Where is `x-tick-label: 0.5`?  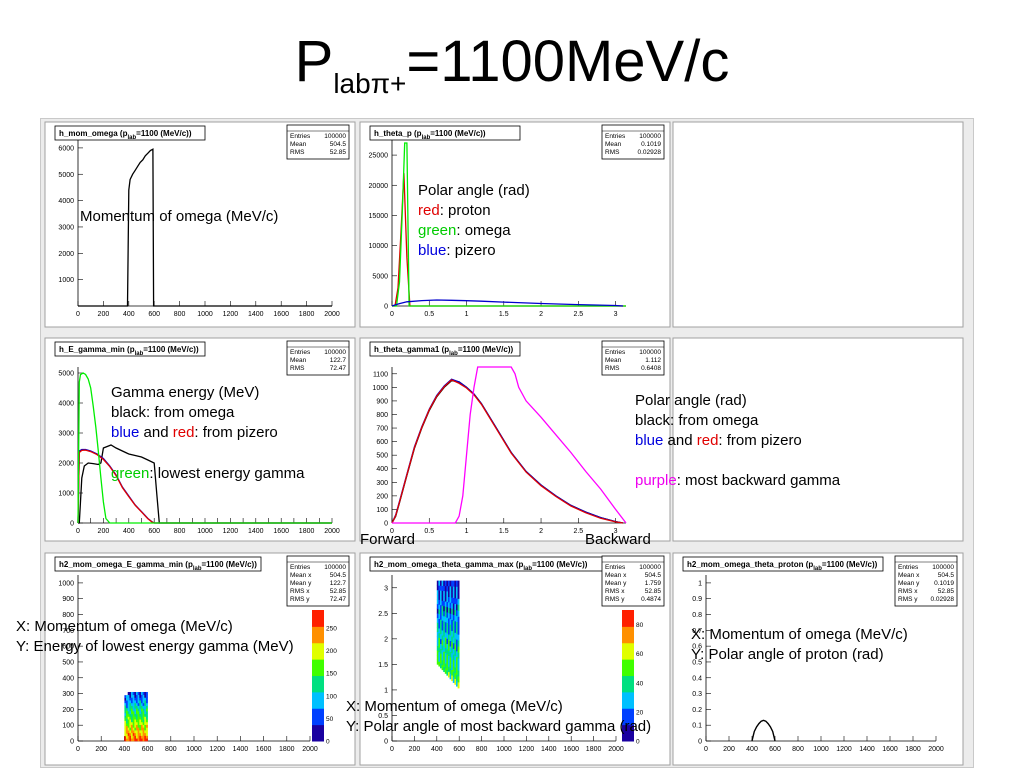
x-tick-label: 0.5 is located at coordinates (429, 314).